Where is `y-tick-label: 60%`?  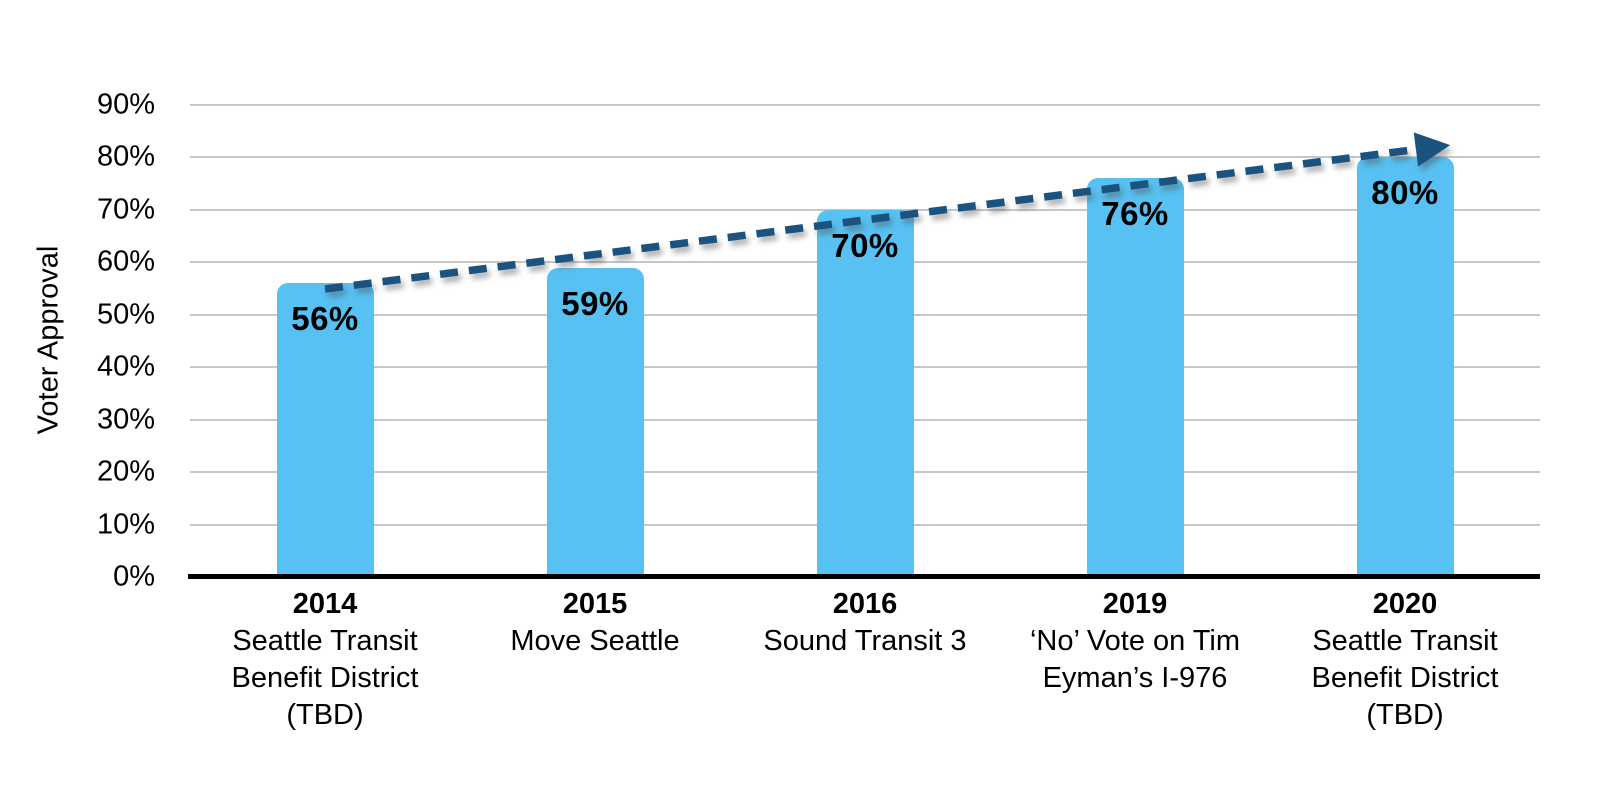
y-tick-label: 60% is located at coordinates (125, 261).